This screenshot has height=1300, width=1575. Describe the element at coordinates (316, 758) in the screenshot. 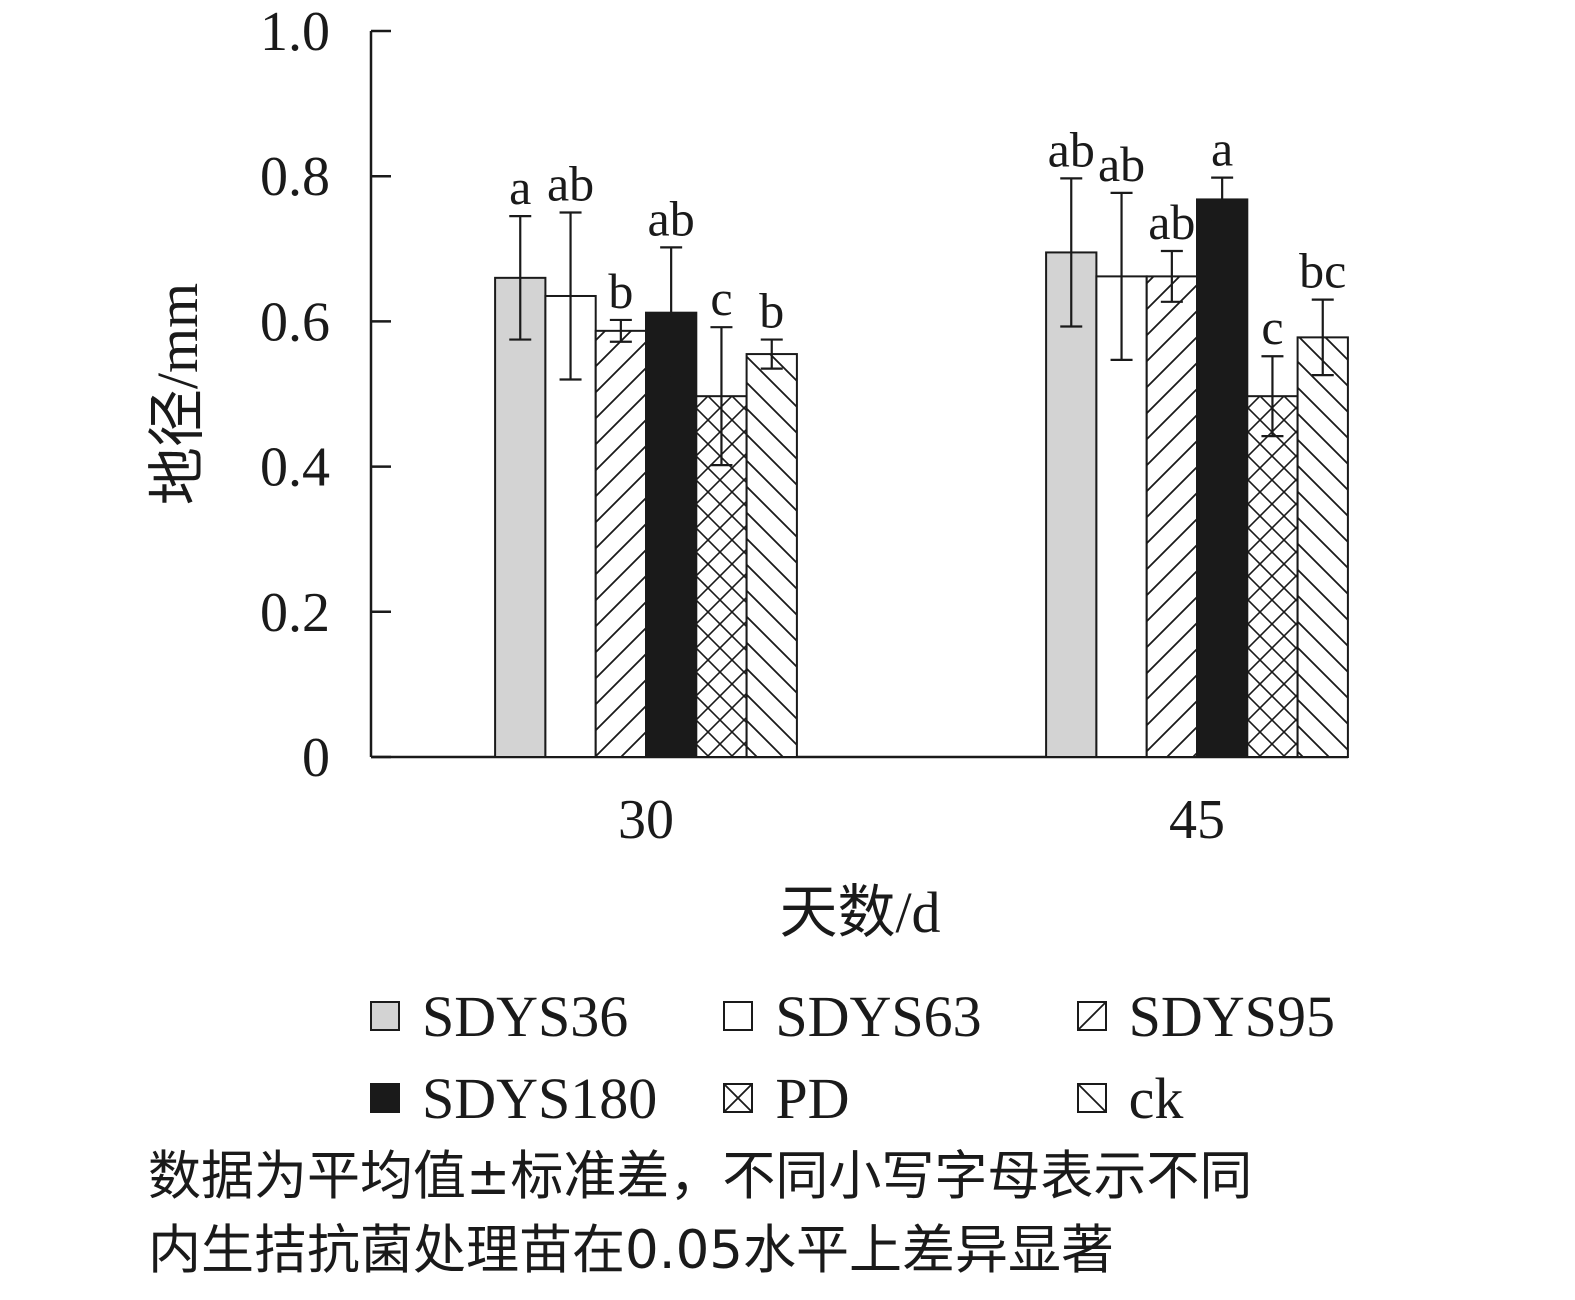

I see `y-tick-label: 0` at that location.